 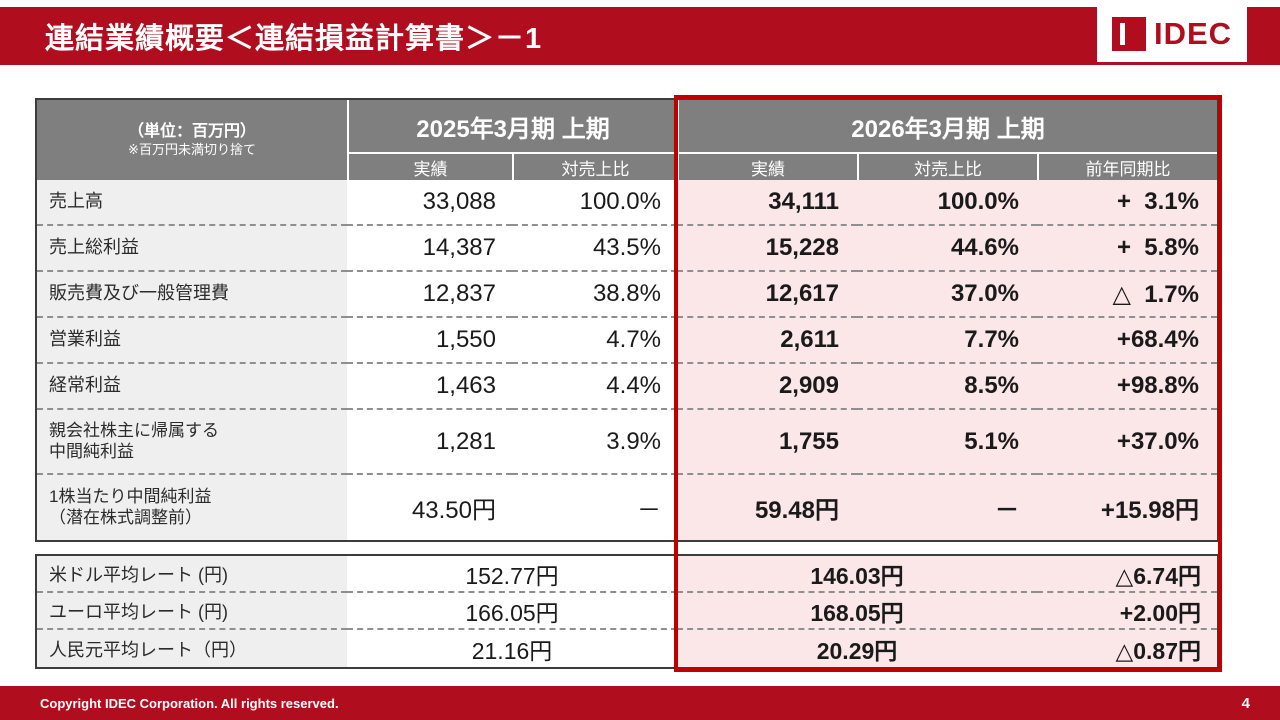 I want to click on row-label: 親会社株主に帰属する 中間純利益, so click(x=192, y=442).